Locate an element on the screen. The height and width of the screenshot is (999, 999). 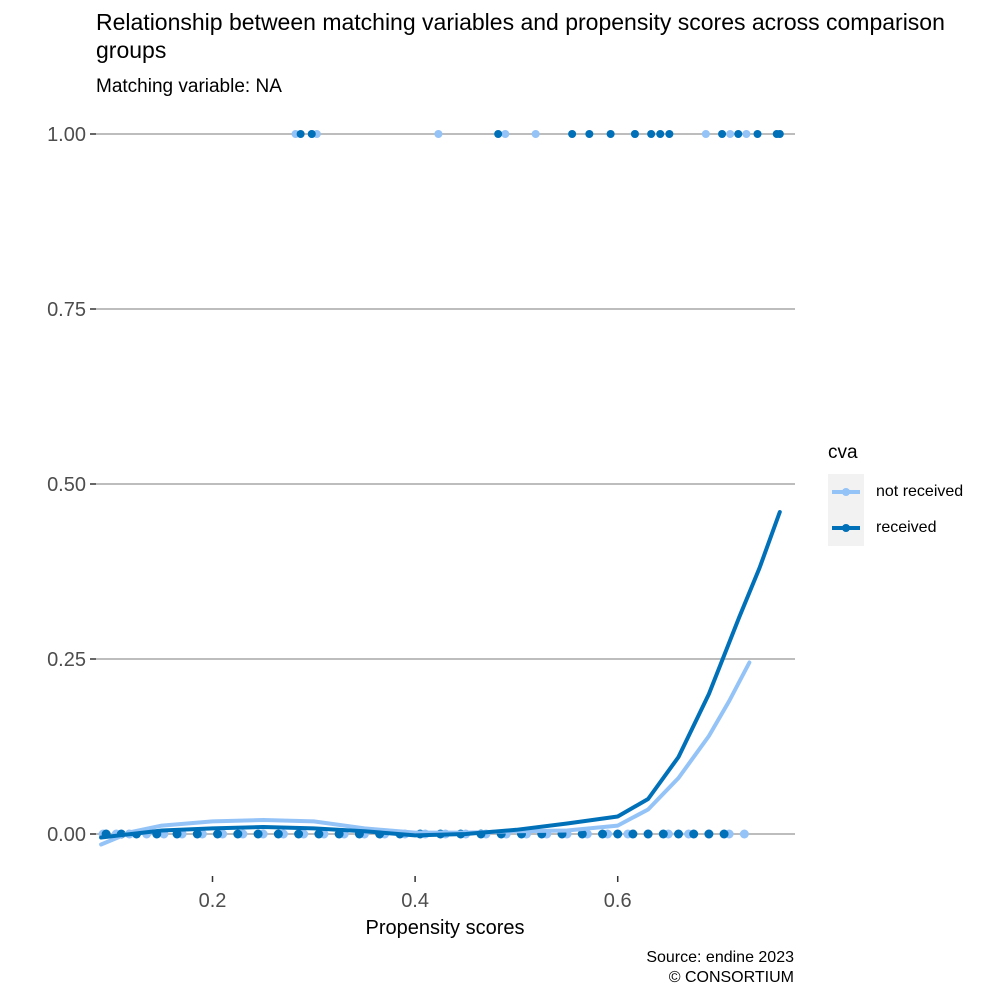
x-axis: 0.2 0.4 0.6 is located at coordinates (415, 894).